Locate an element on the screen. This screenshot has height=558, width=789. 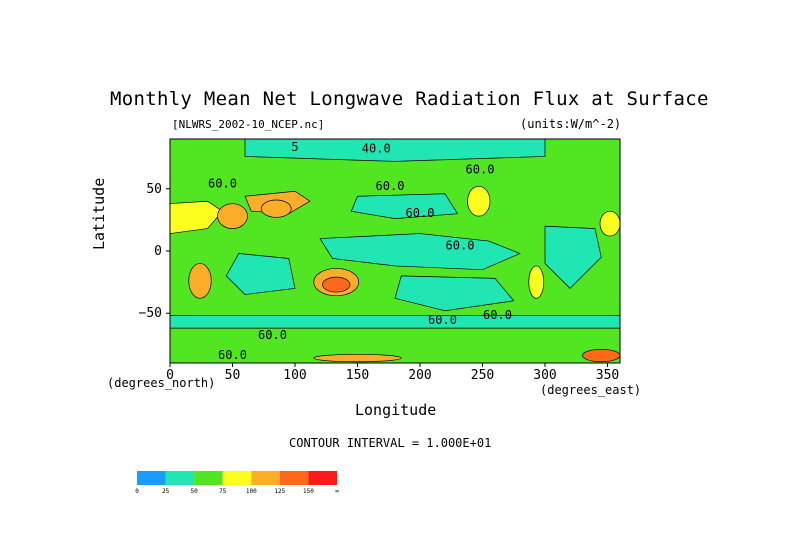
contour-label-9: 60.0 is located at coordinates (232, 355).